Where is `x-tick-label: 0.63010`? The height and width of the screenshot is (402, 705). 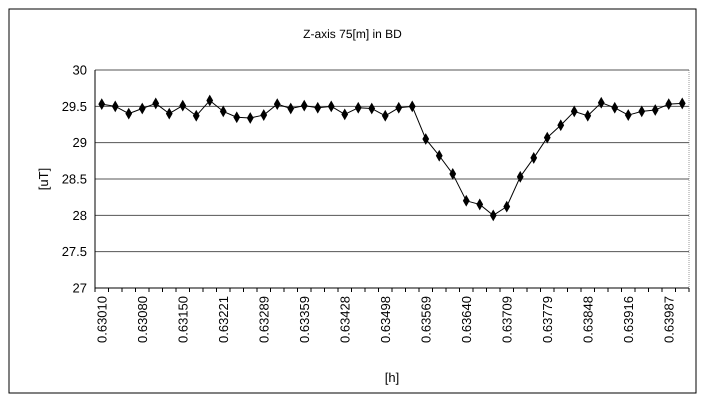
x-tick-label: 0.63010 is located at coordinates (102, 319).